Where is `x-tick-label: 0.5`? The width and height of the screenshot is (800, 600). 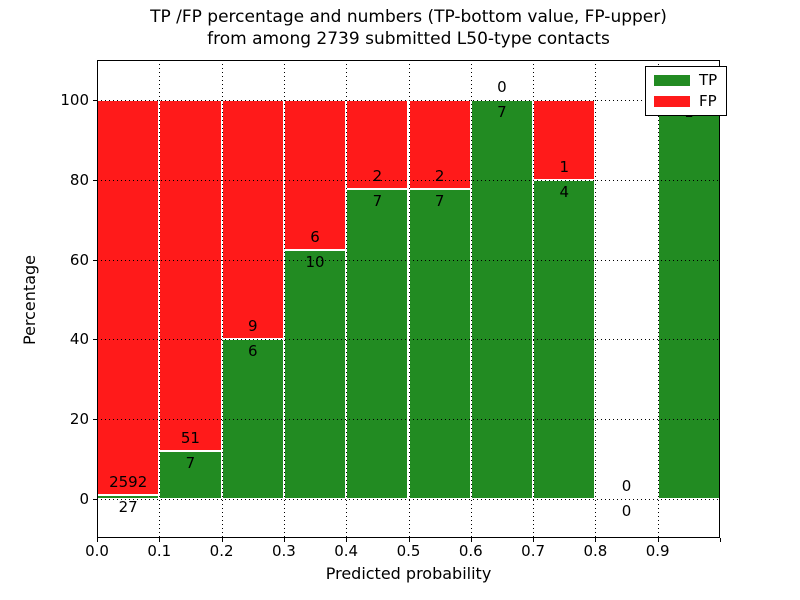 x-tick-label: 0.5 is located at coordinates (408, 551).